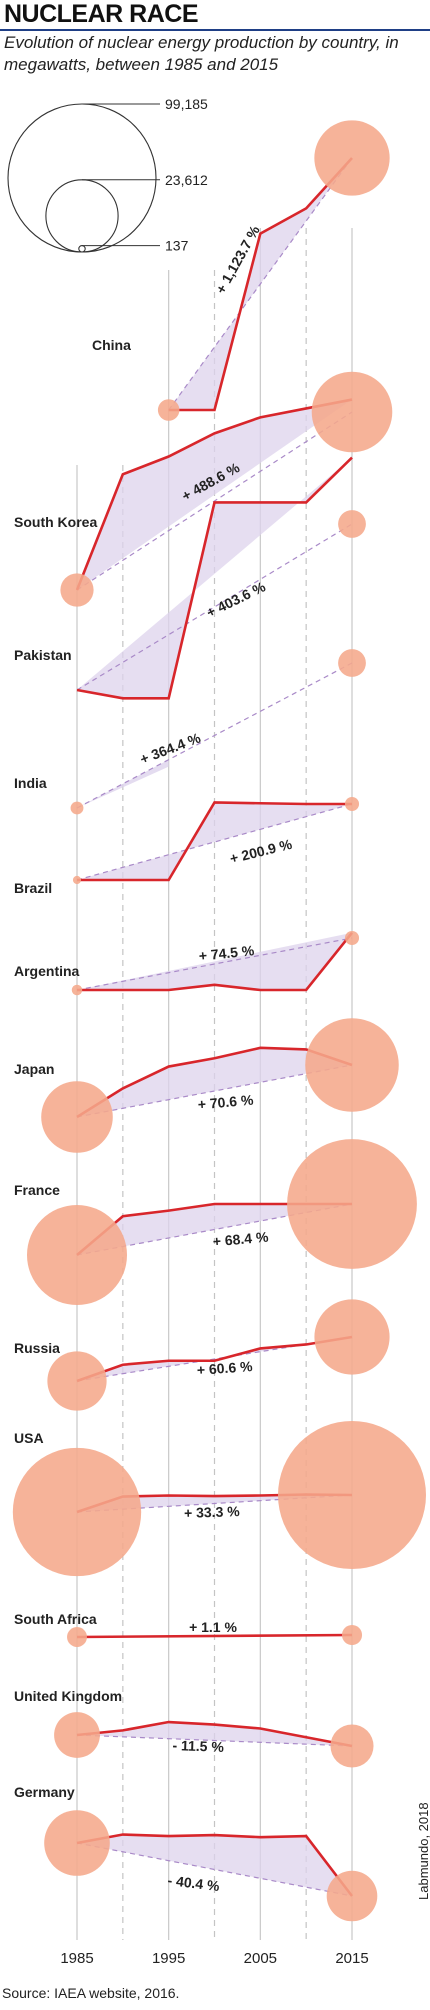 The width and height of the screenshot is (430, 2010). What do you see at coordinates (214, 1636) in the screenshot?
I see `south-africa-production-line` at bounding box center [214, 1636].